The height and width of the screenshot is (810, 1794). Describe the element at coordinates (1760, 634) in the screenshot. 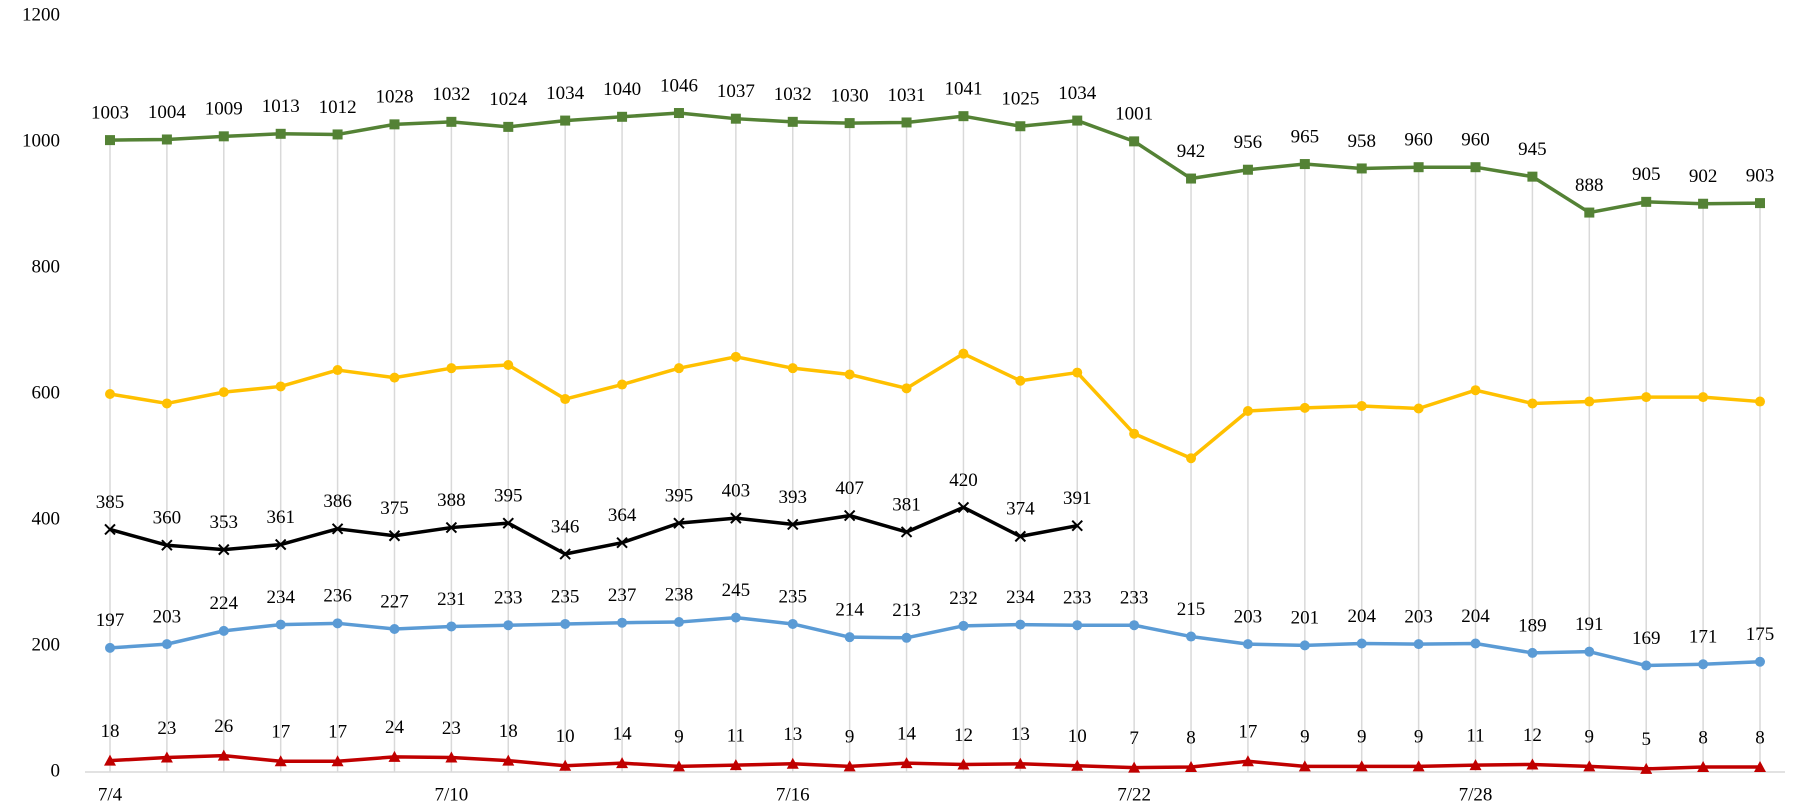

I see `data-label: 175` at that location.